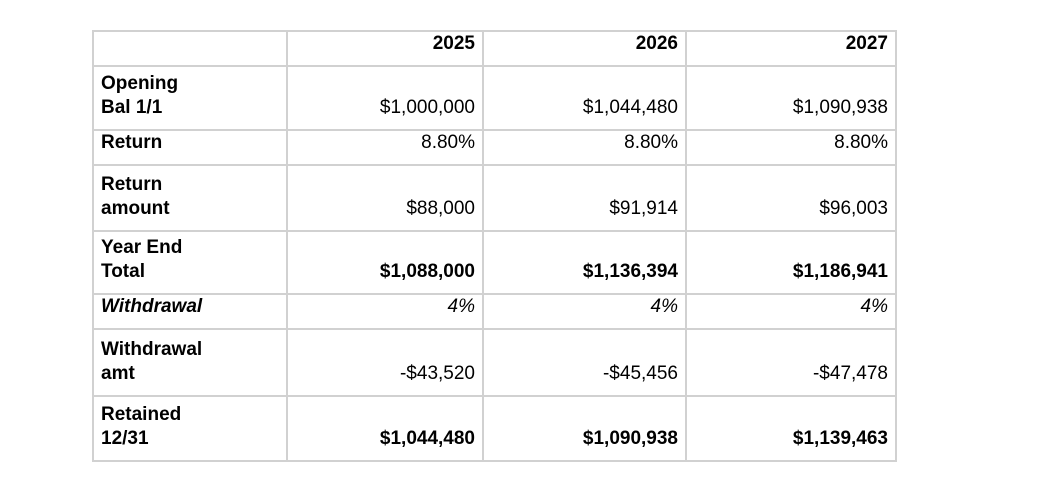  Describe the element at coordinates (584, 147) in the screenshot. I see `cell-return-rate-2026: 8.80%` at that location.